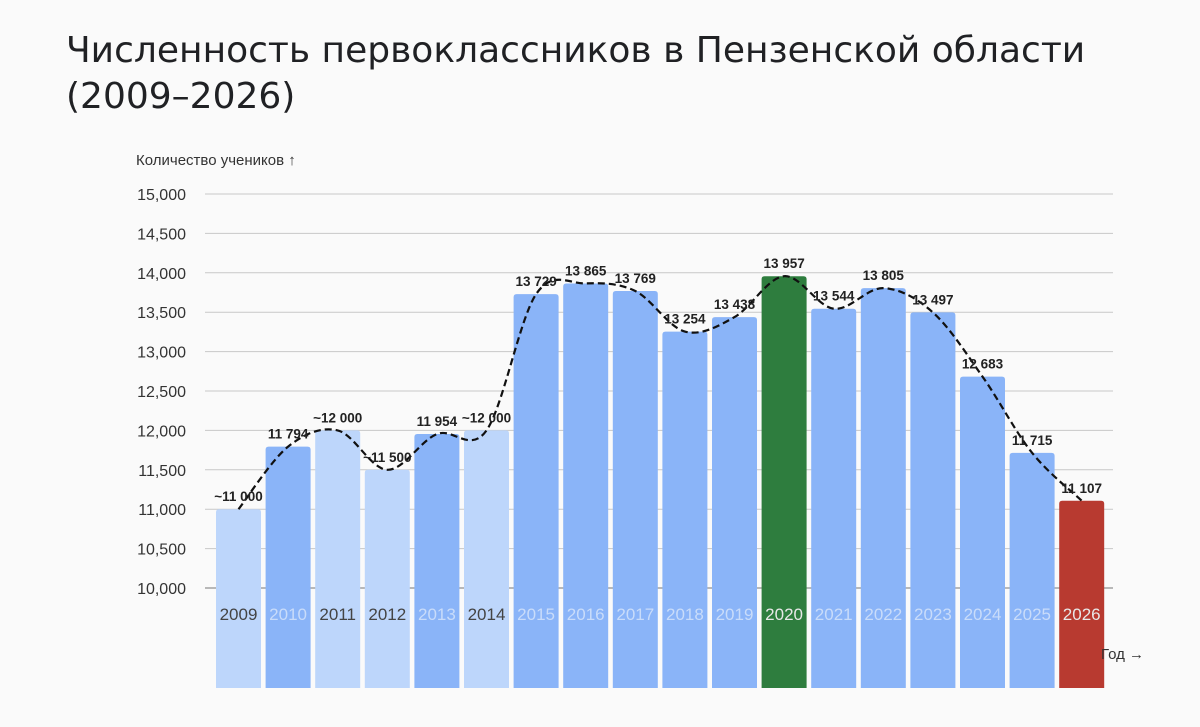 Image resolution: width=1200 pixels, height=727 pixels. Describe the element at coordinates (933, 500) in the screenshot. I see `bar-2023` at that location.